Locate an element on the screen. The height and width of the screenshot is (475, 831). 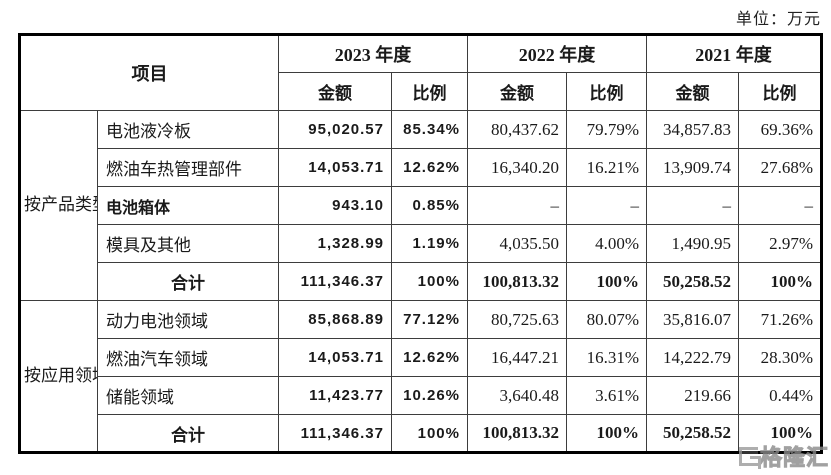
cell-amount-2022: 16,340.20 is located at coordinates (517, 167).